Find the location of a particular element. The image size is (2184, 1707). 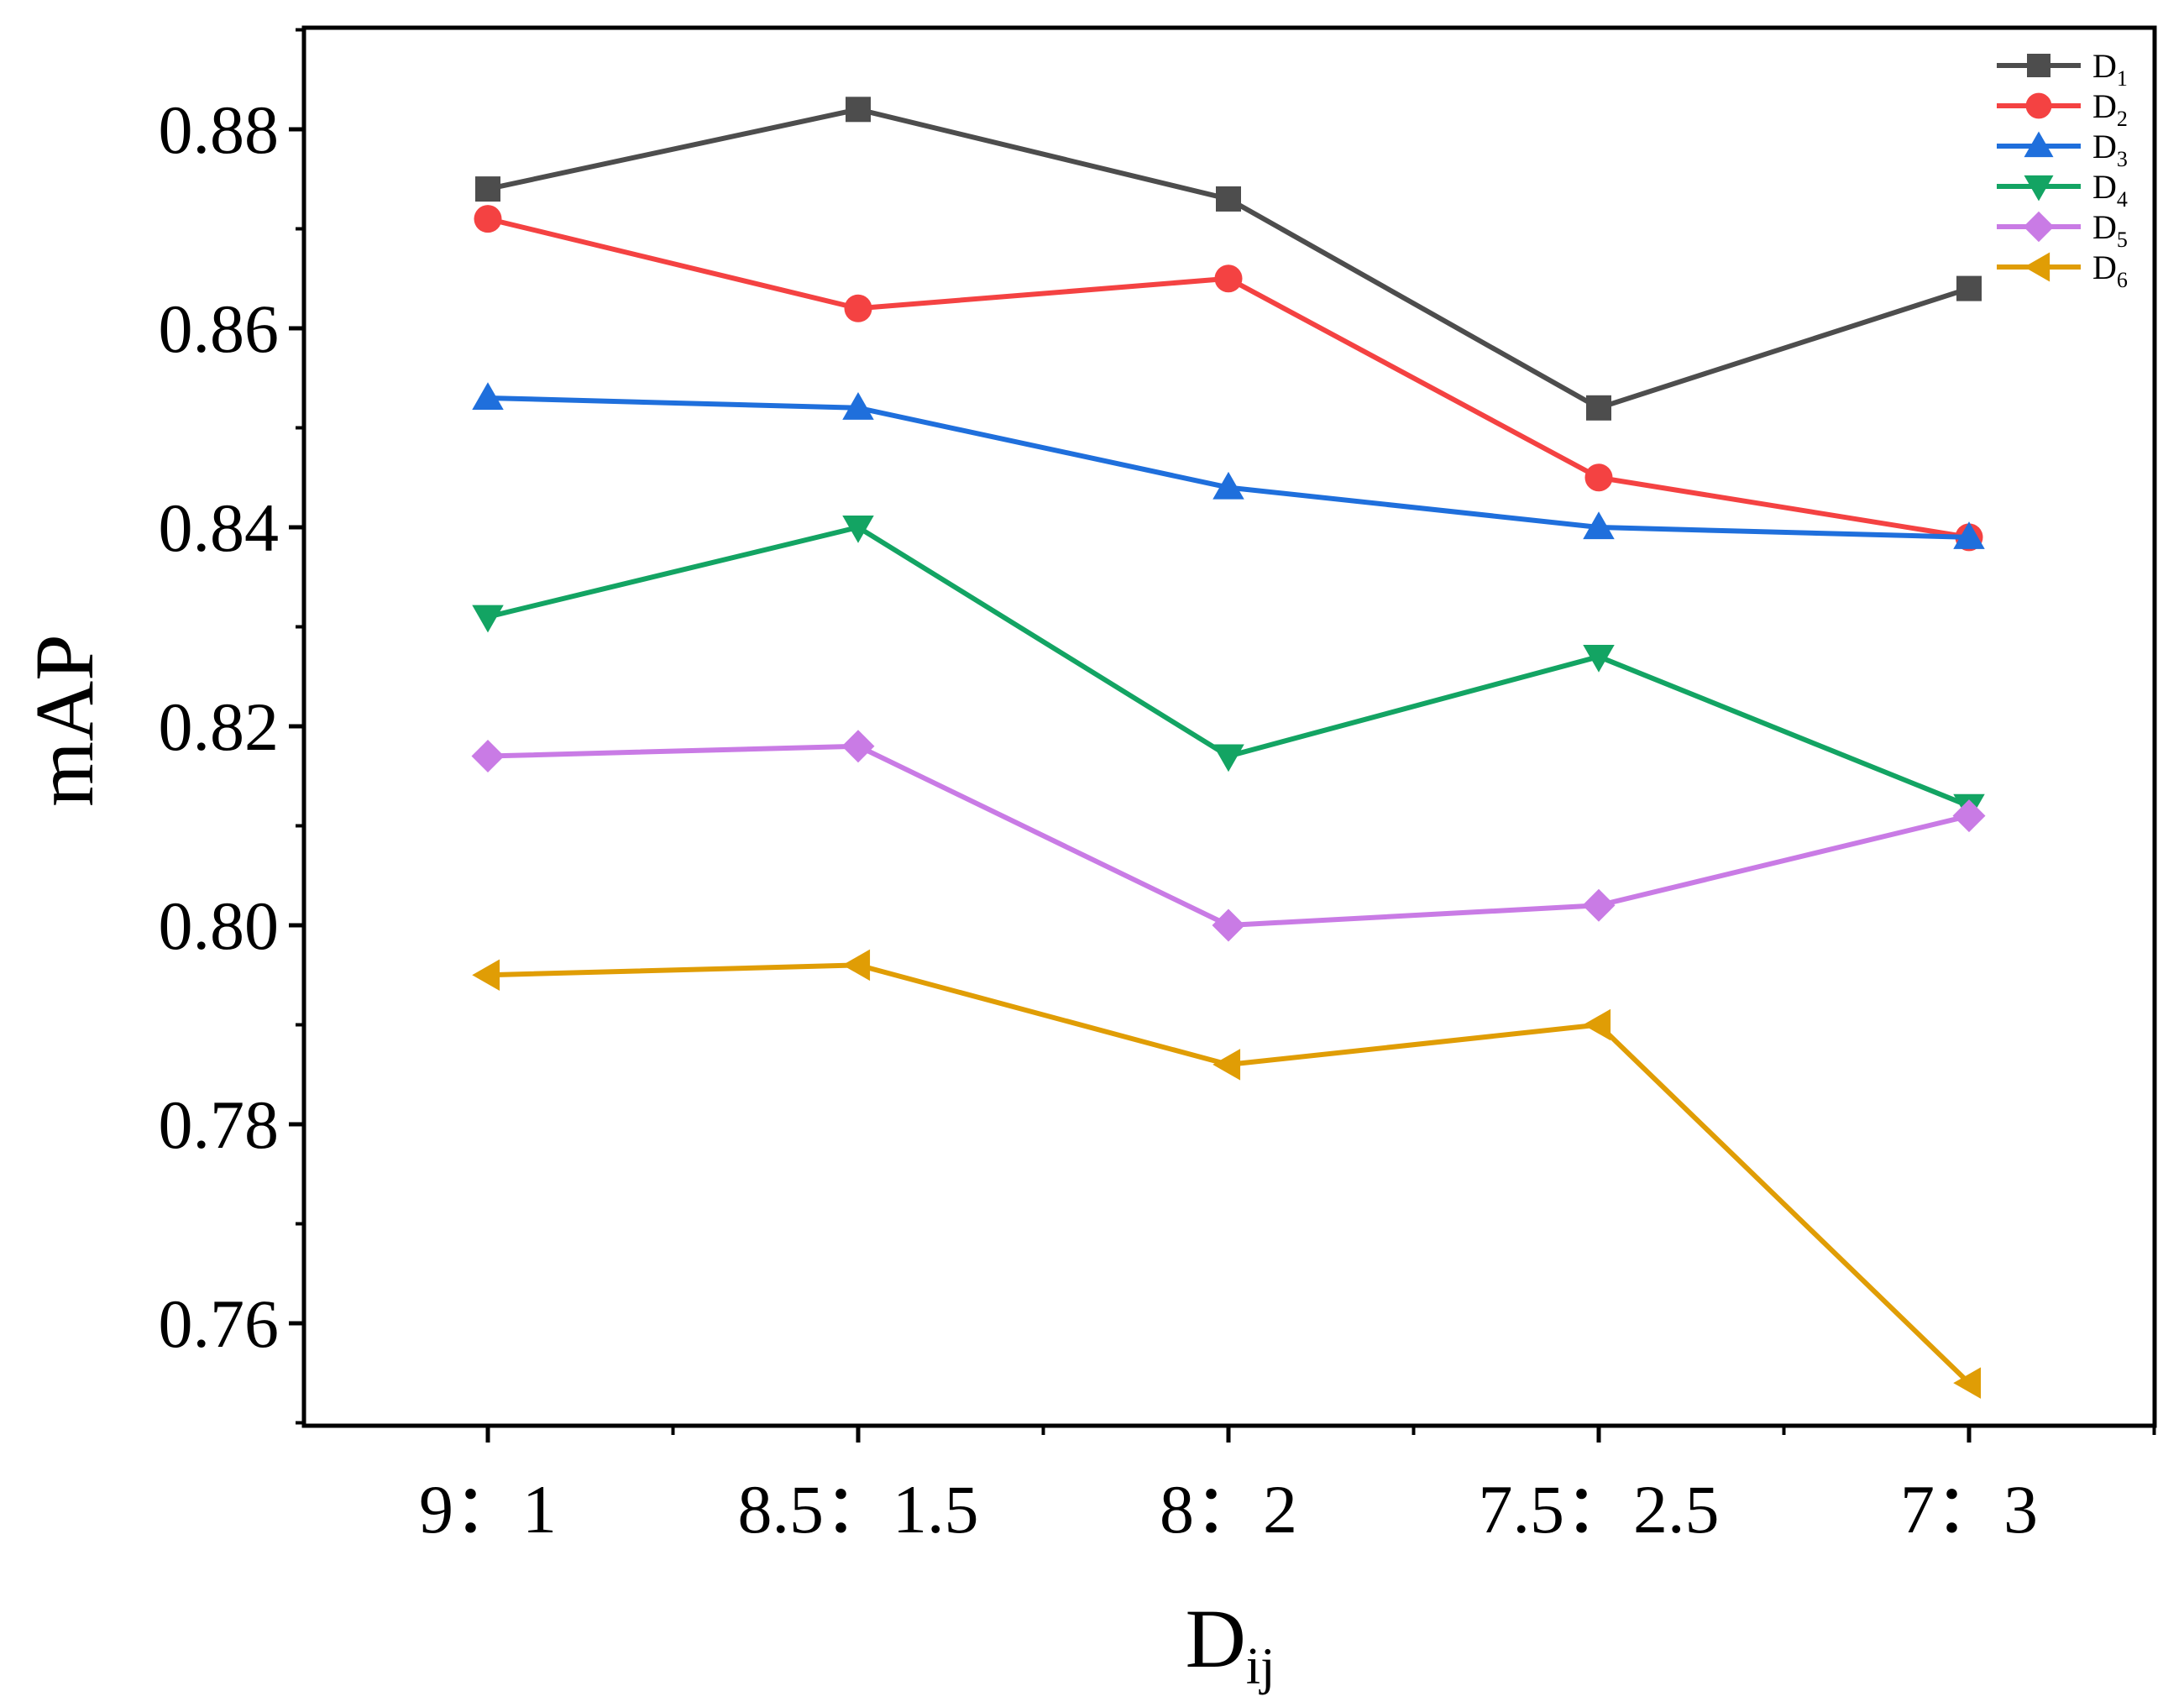

series-d3 is located at coordinates (1228, 465).